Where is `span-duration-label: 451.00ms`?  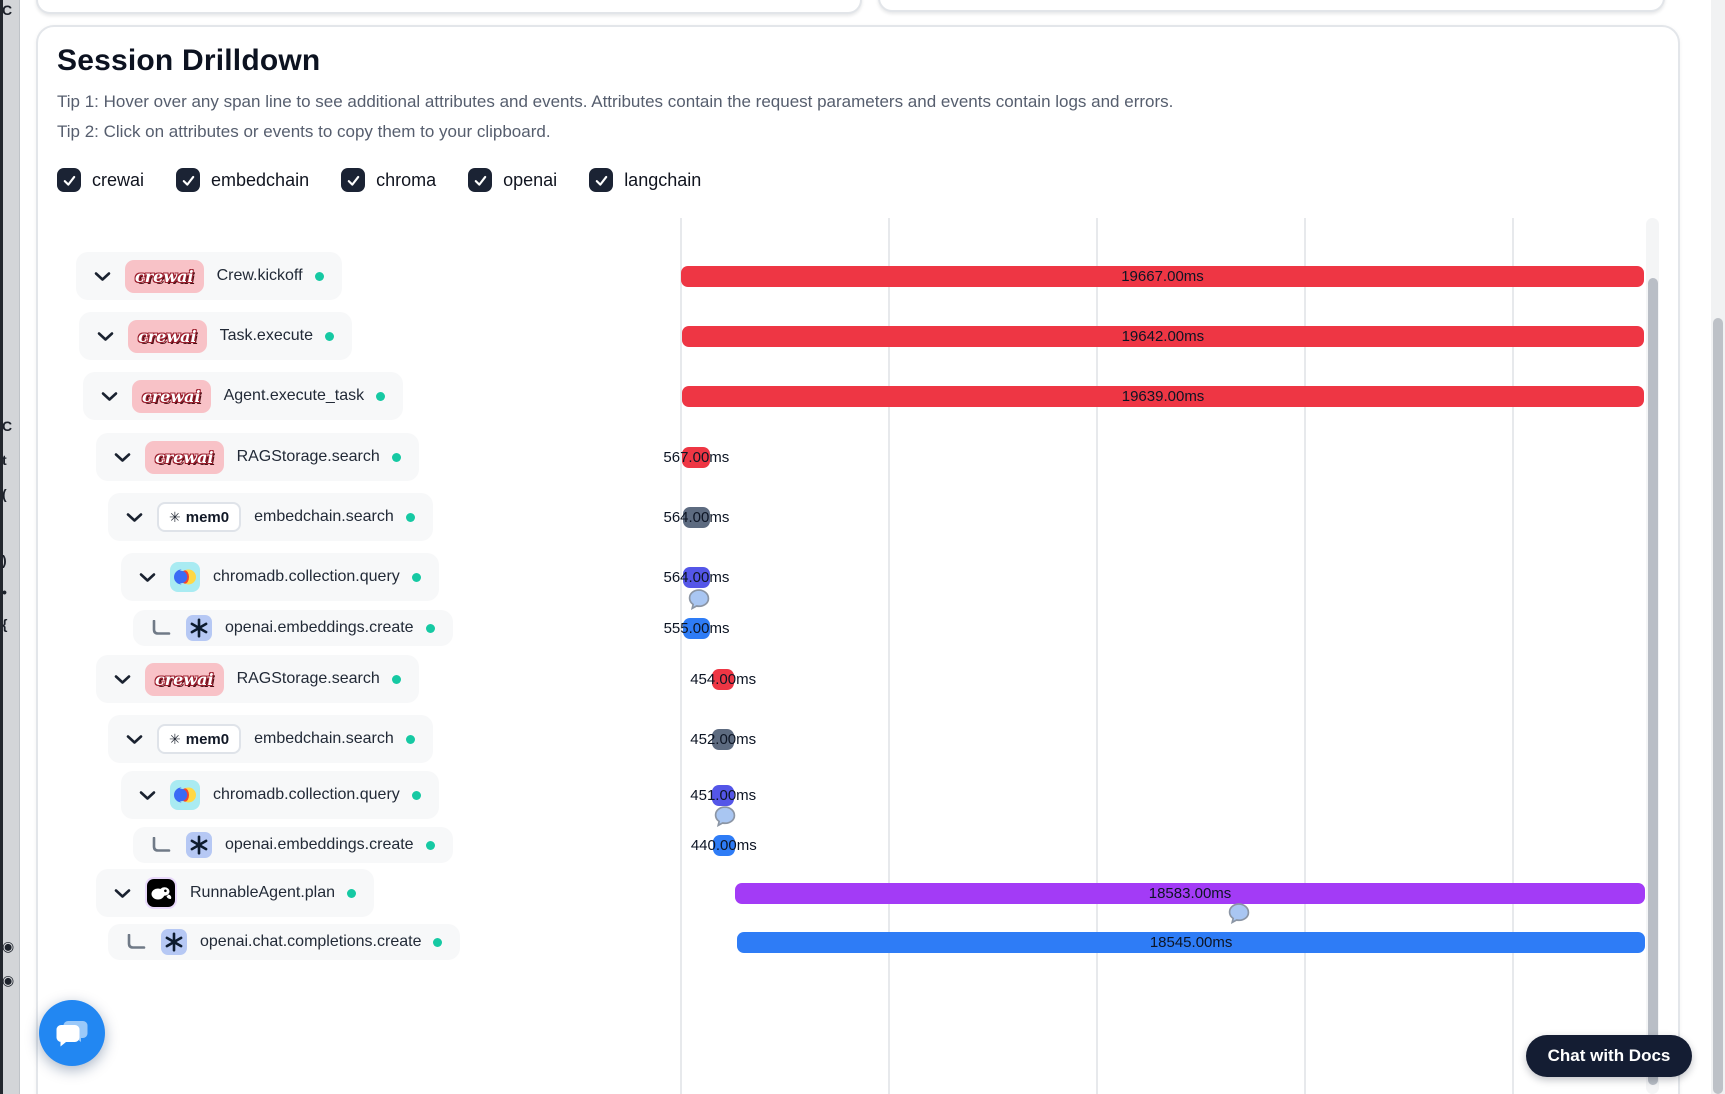
span-duration-label: 451.00ms is located at coordinates (723, 795).